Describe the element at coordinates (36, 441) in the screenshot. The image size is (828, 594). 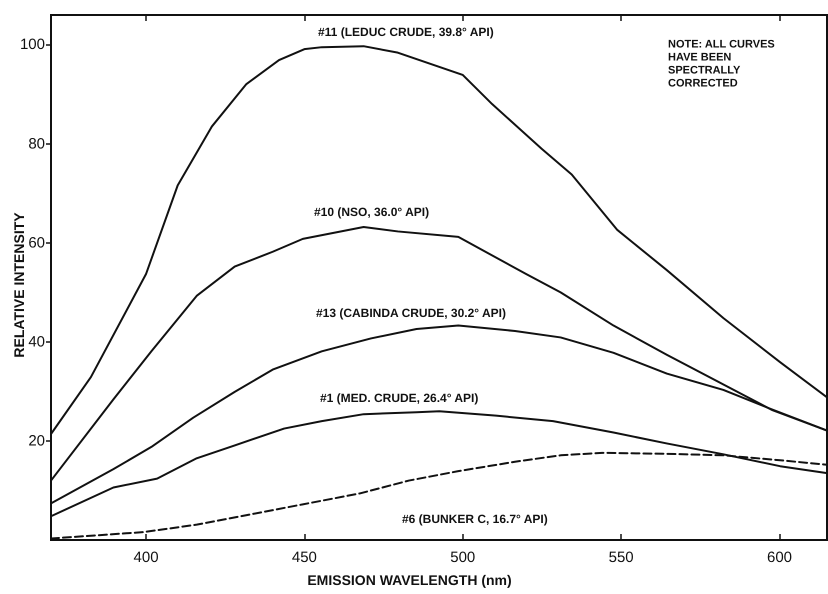
I see `y-tick-label: 20` at that location.